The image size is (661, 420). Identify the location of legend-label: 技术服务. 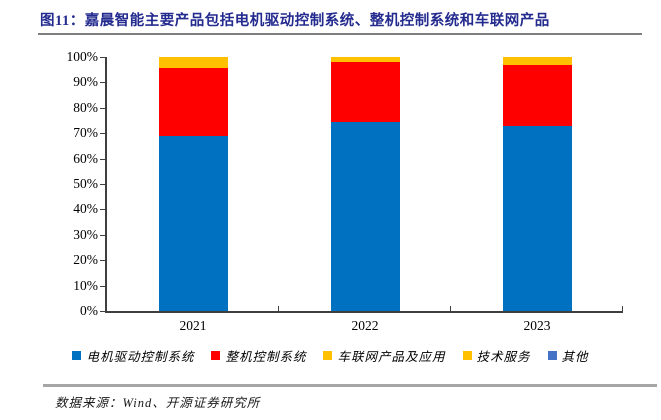
(503, 357).